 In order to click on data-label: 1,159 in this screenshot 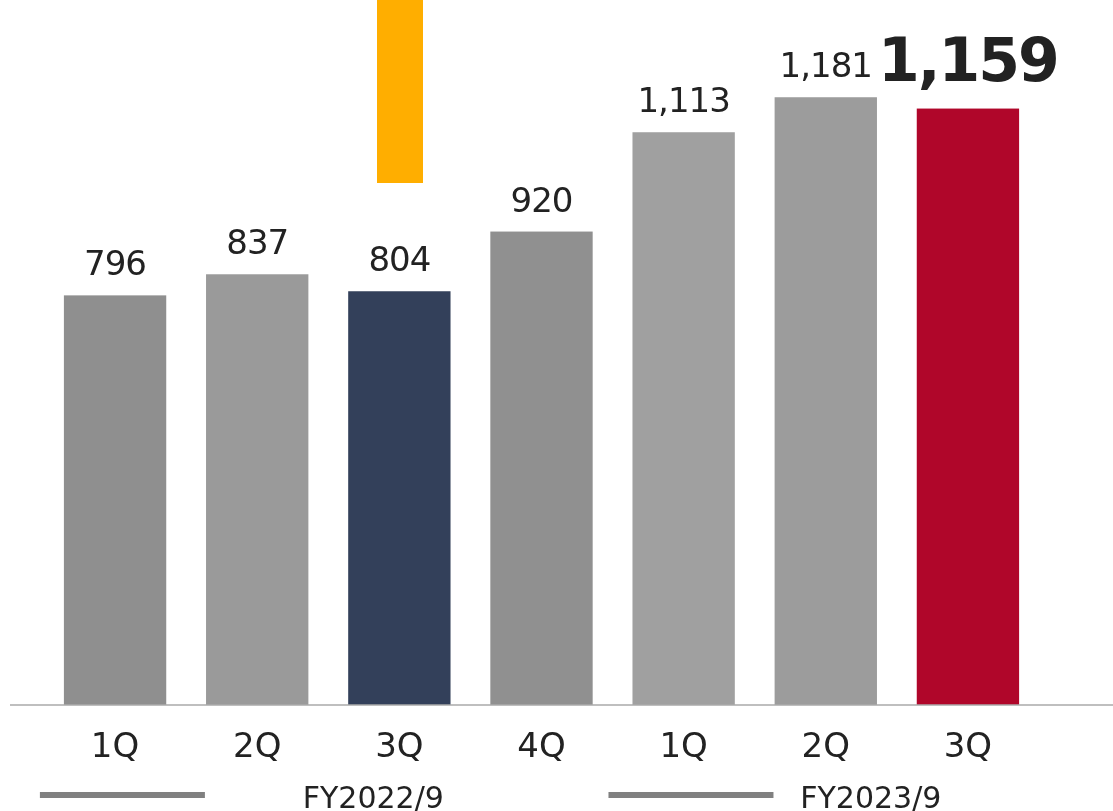, I will do `click(968, 59)`.